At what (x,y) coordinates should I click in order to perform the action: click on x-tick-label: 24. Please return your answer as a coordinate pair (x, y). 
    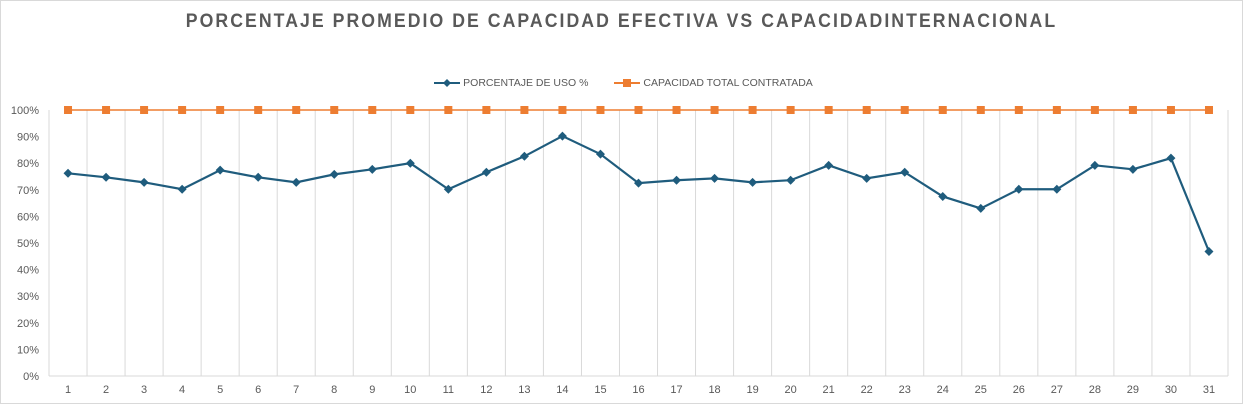
    Looking at the image, I should click on (943, 390).